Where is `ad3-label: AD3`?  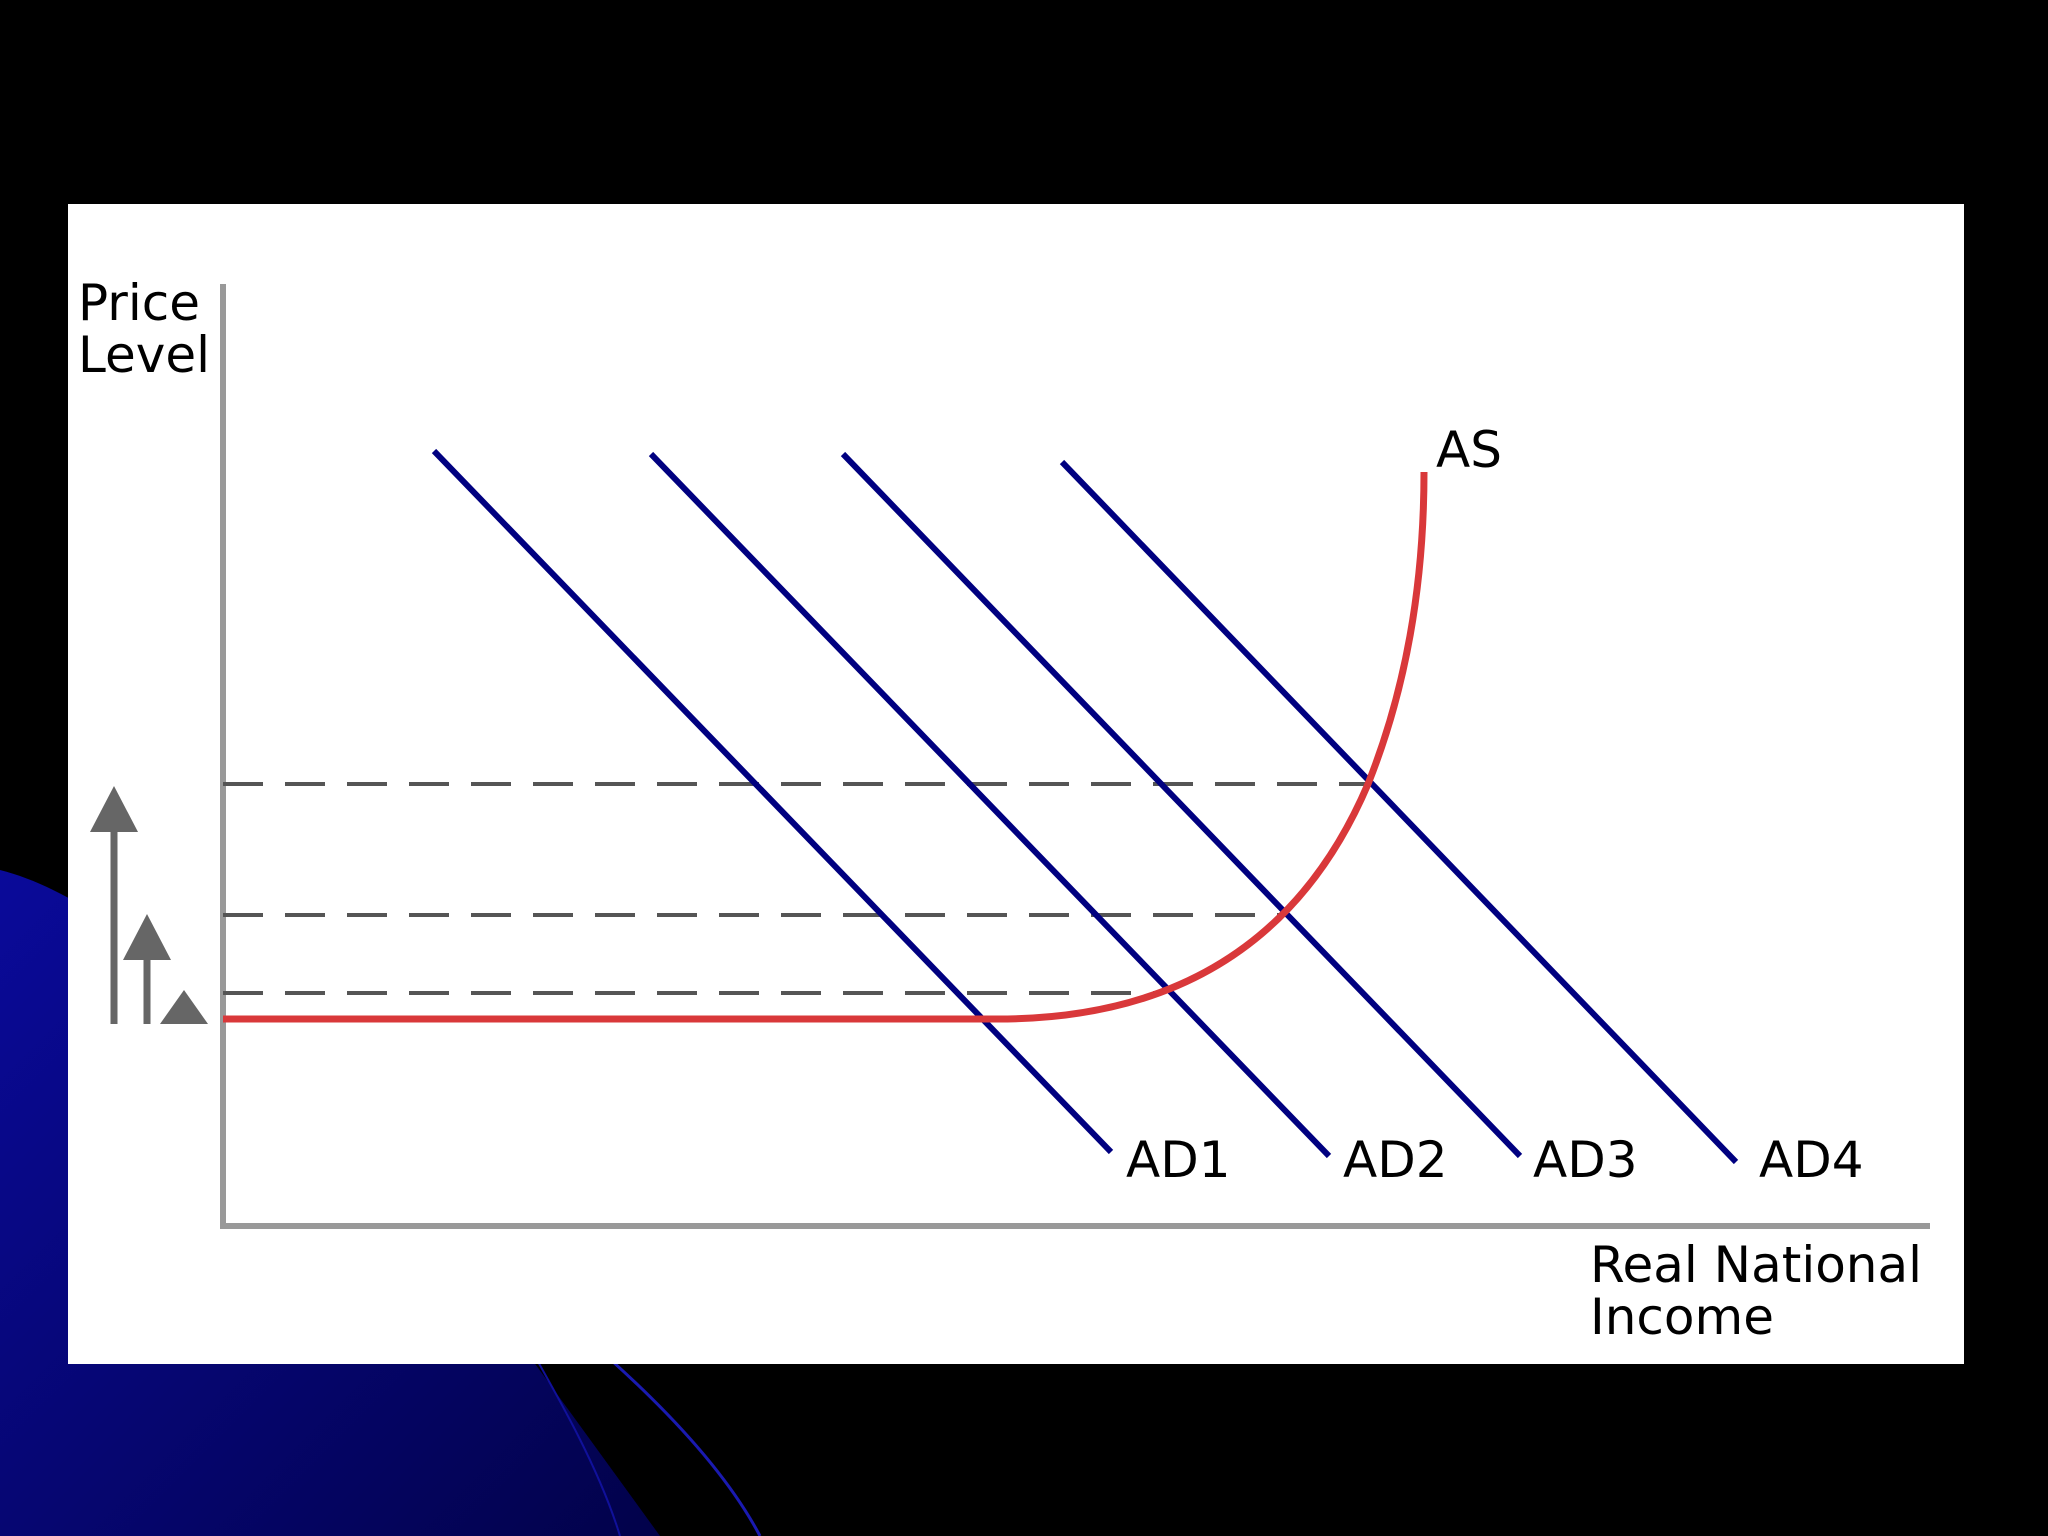
ad3-label: AD3 is located at coordinates (1585, 1160).